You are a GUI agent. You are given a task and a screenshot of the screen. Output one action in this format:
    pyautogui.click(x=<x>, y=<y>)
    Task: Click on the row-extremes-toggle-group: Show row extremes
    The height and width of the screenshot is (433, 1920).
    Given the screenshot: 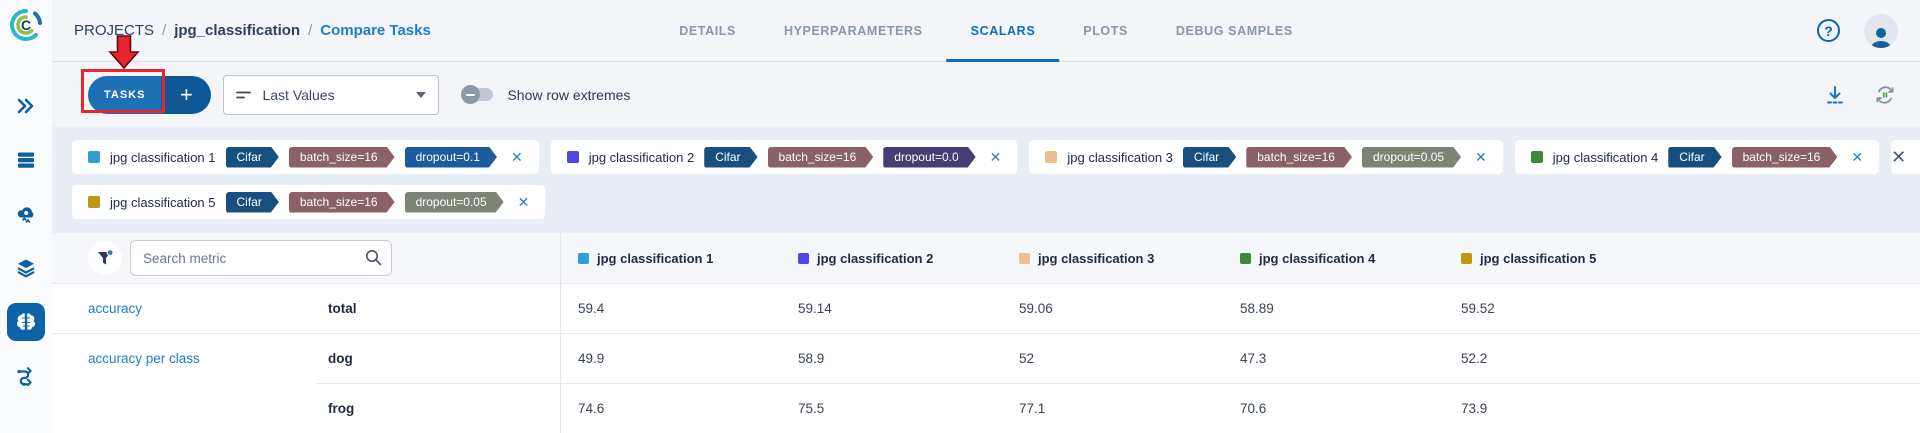 What is the action you would take?
    pyautogui.click(x=545, y=94)
    